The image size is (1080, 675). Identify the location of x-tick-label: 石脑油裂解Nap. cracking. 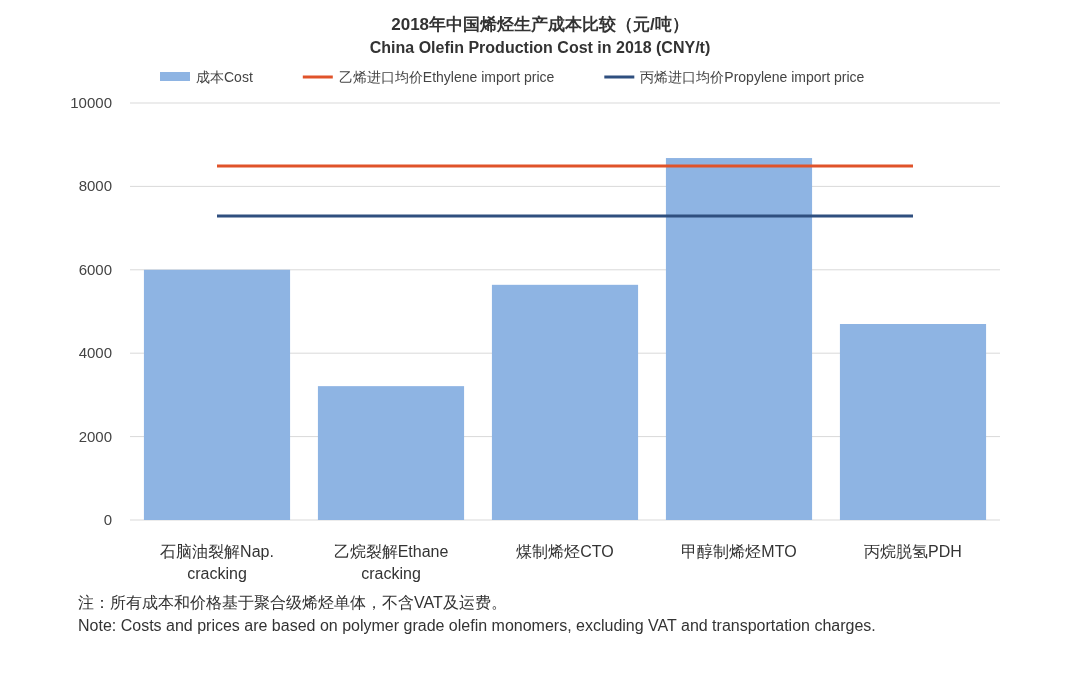
(217, 562).